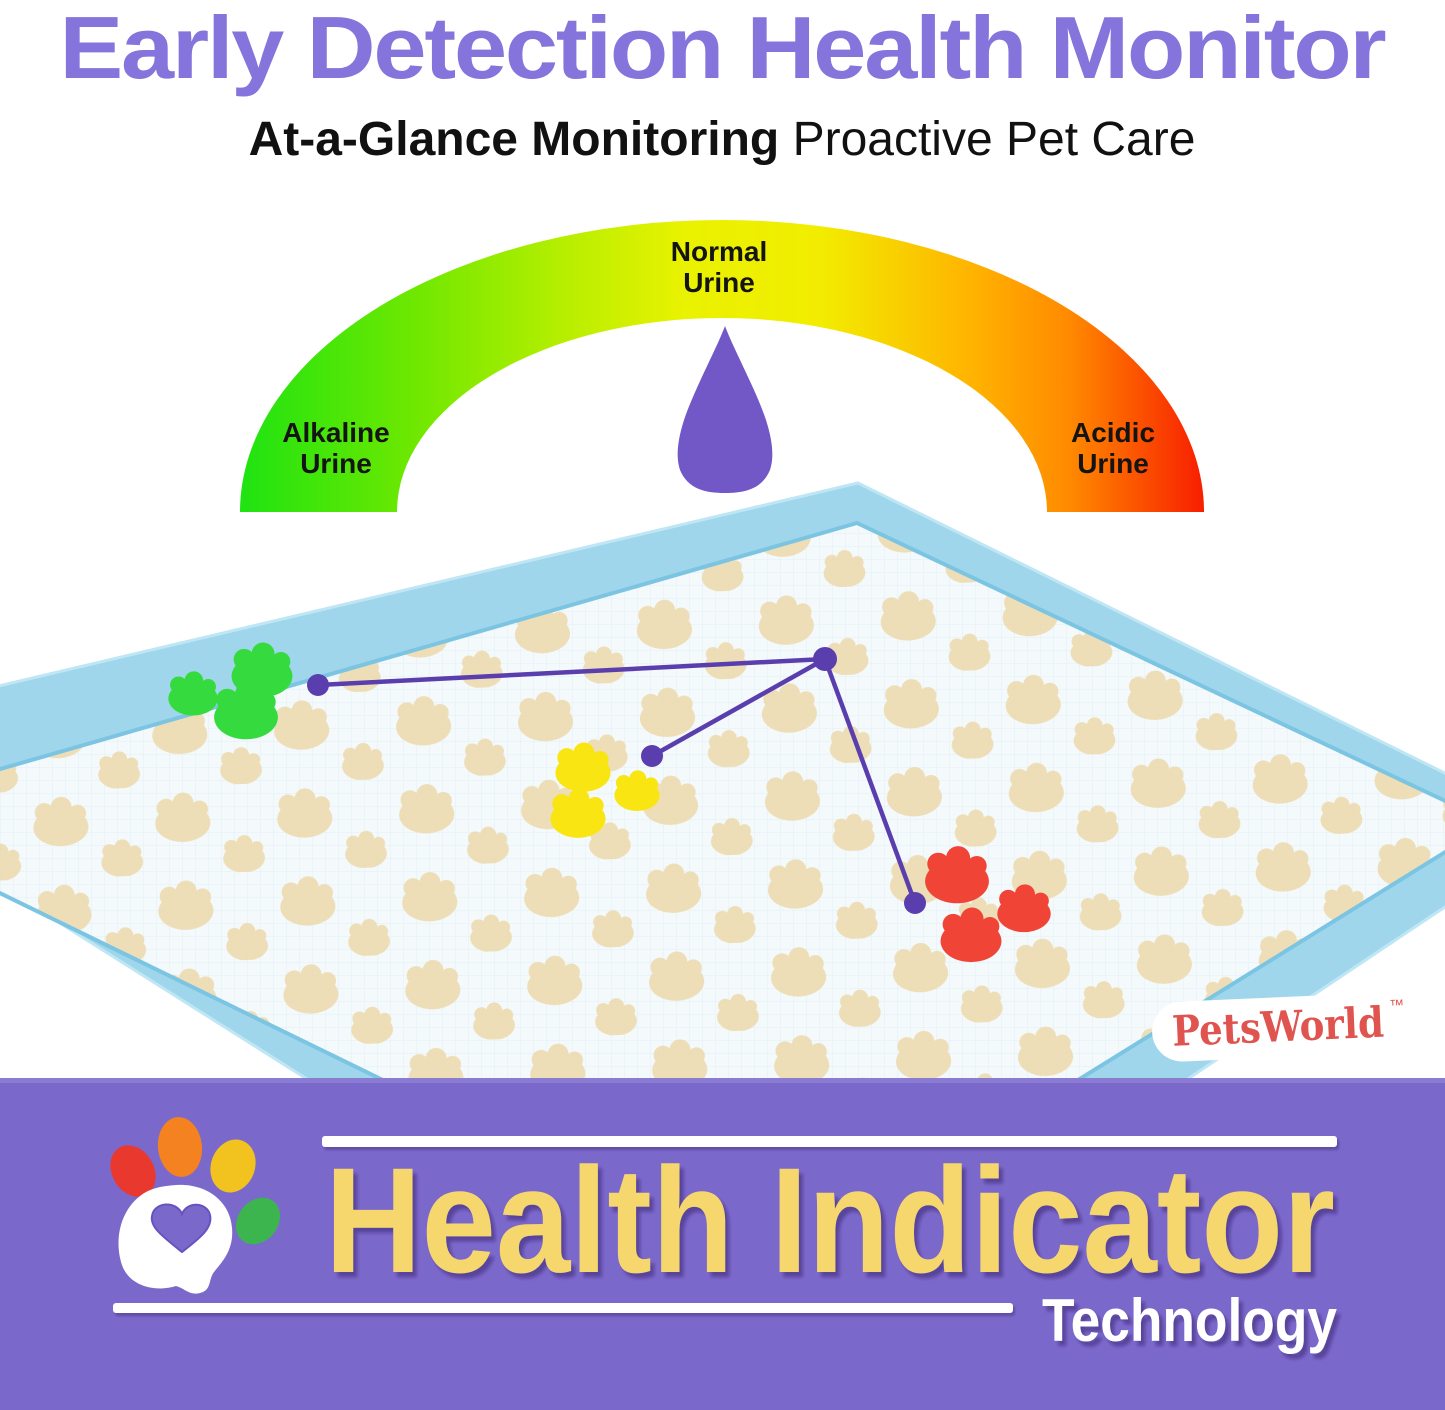 Image resolution: width=1445 pixels, height=1410 pixels. What do you see at coordinates (563, 1308) in the screenshot?
I see `divider-line-bottom` at bounding box center [563, 1308].